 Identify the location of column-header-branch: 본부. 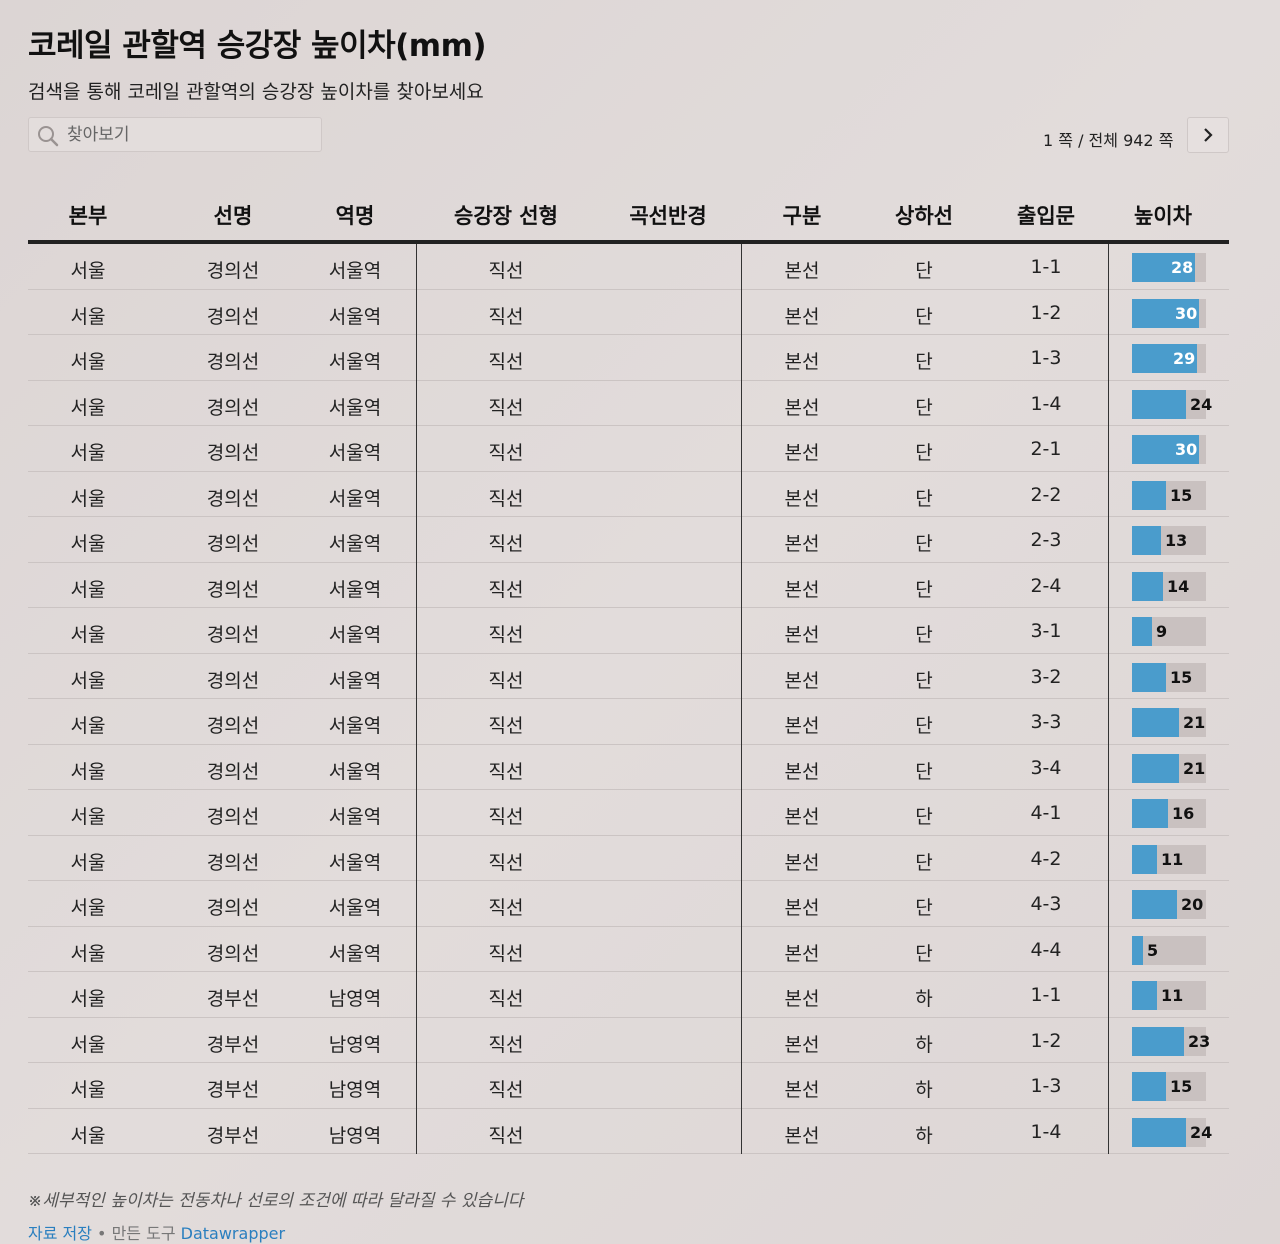
(88, 216).